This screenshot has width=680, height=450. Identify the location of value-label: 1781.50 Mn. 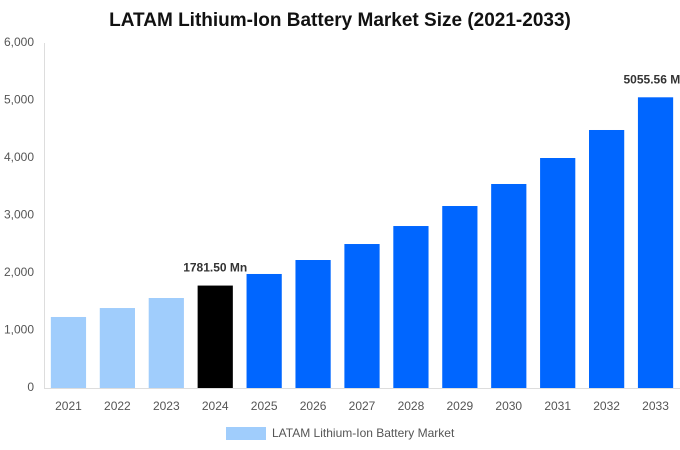
(215, 268).